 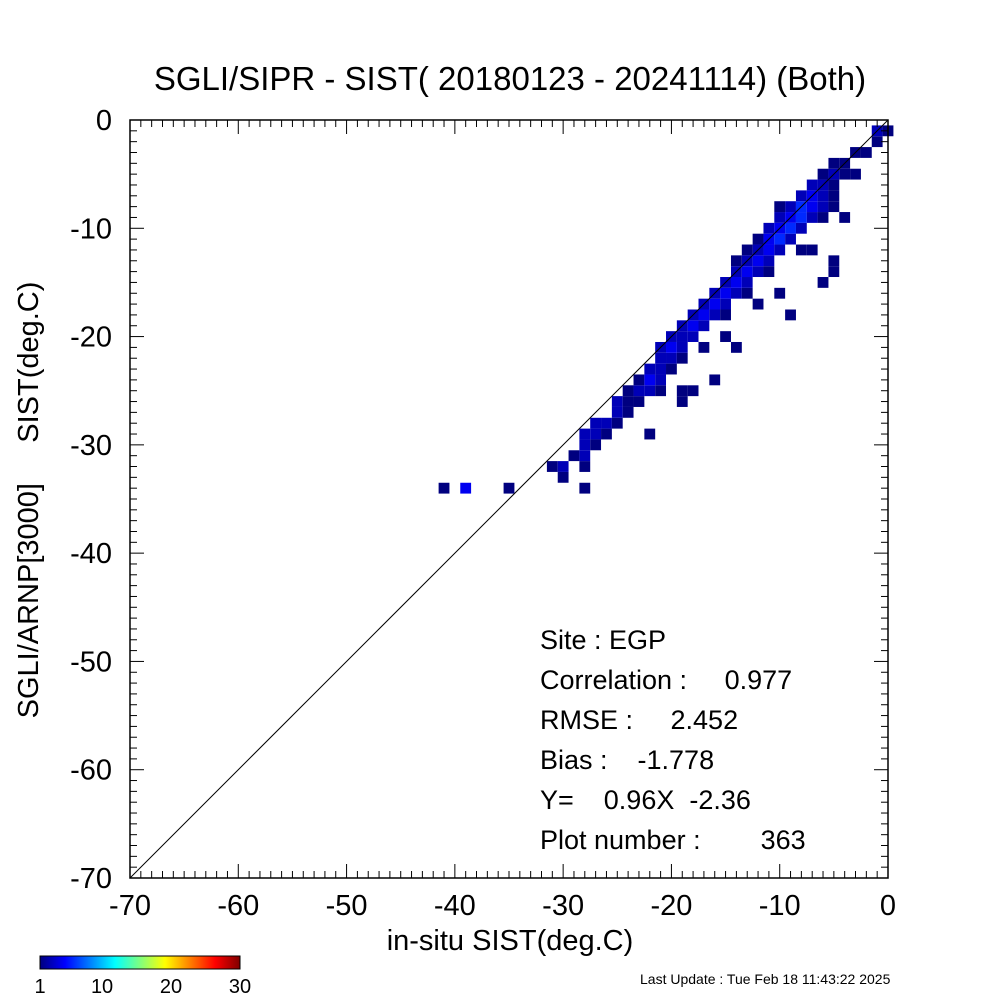 I want to click on stat-correlation: Correlation : 0.977, so click(x=666, y=680).